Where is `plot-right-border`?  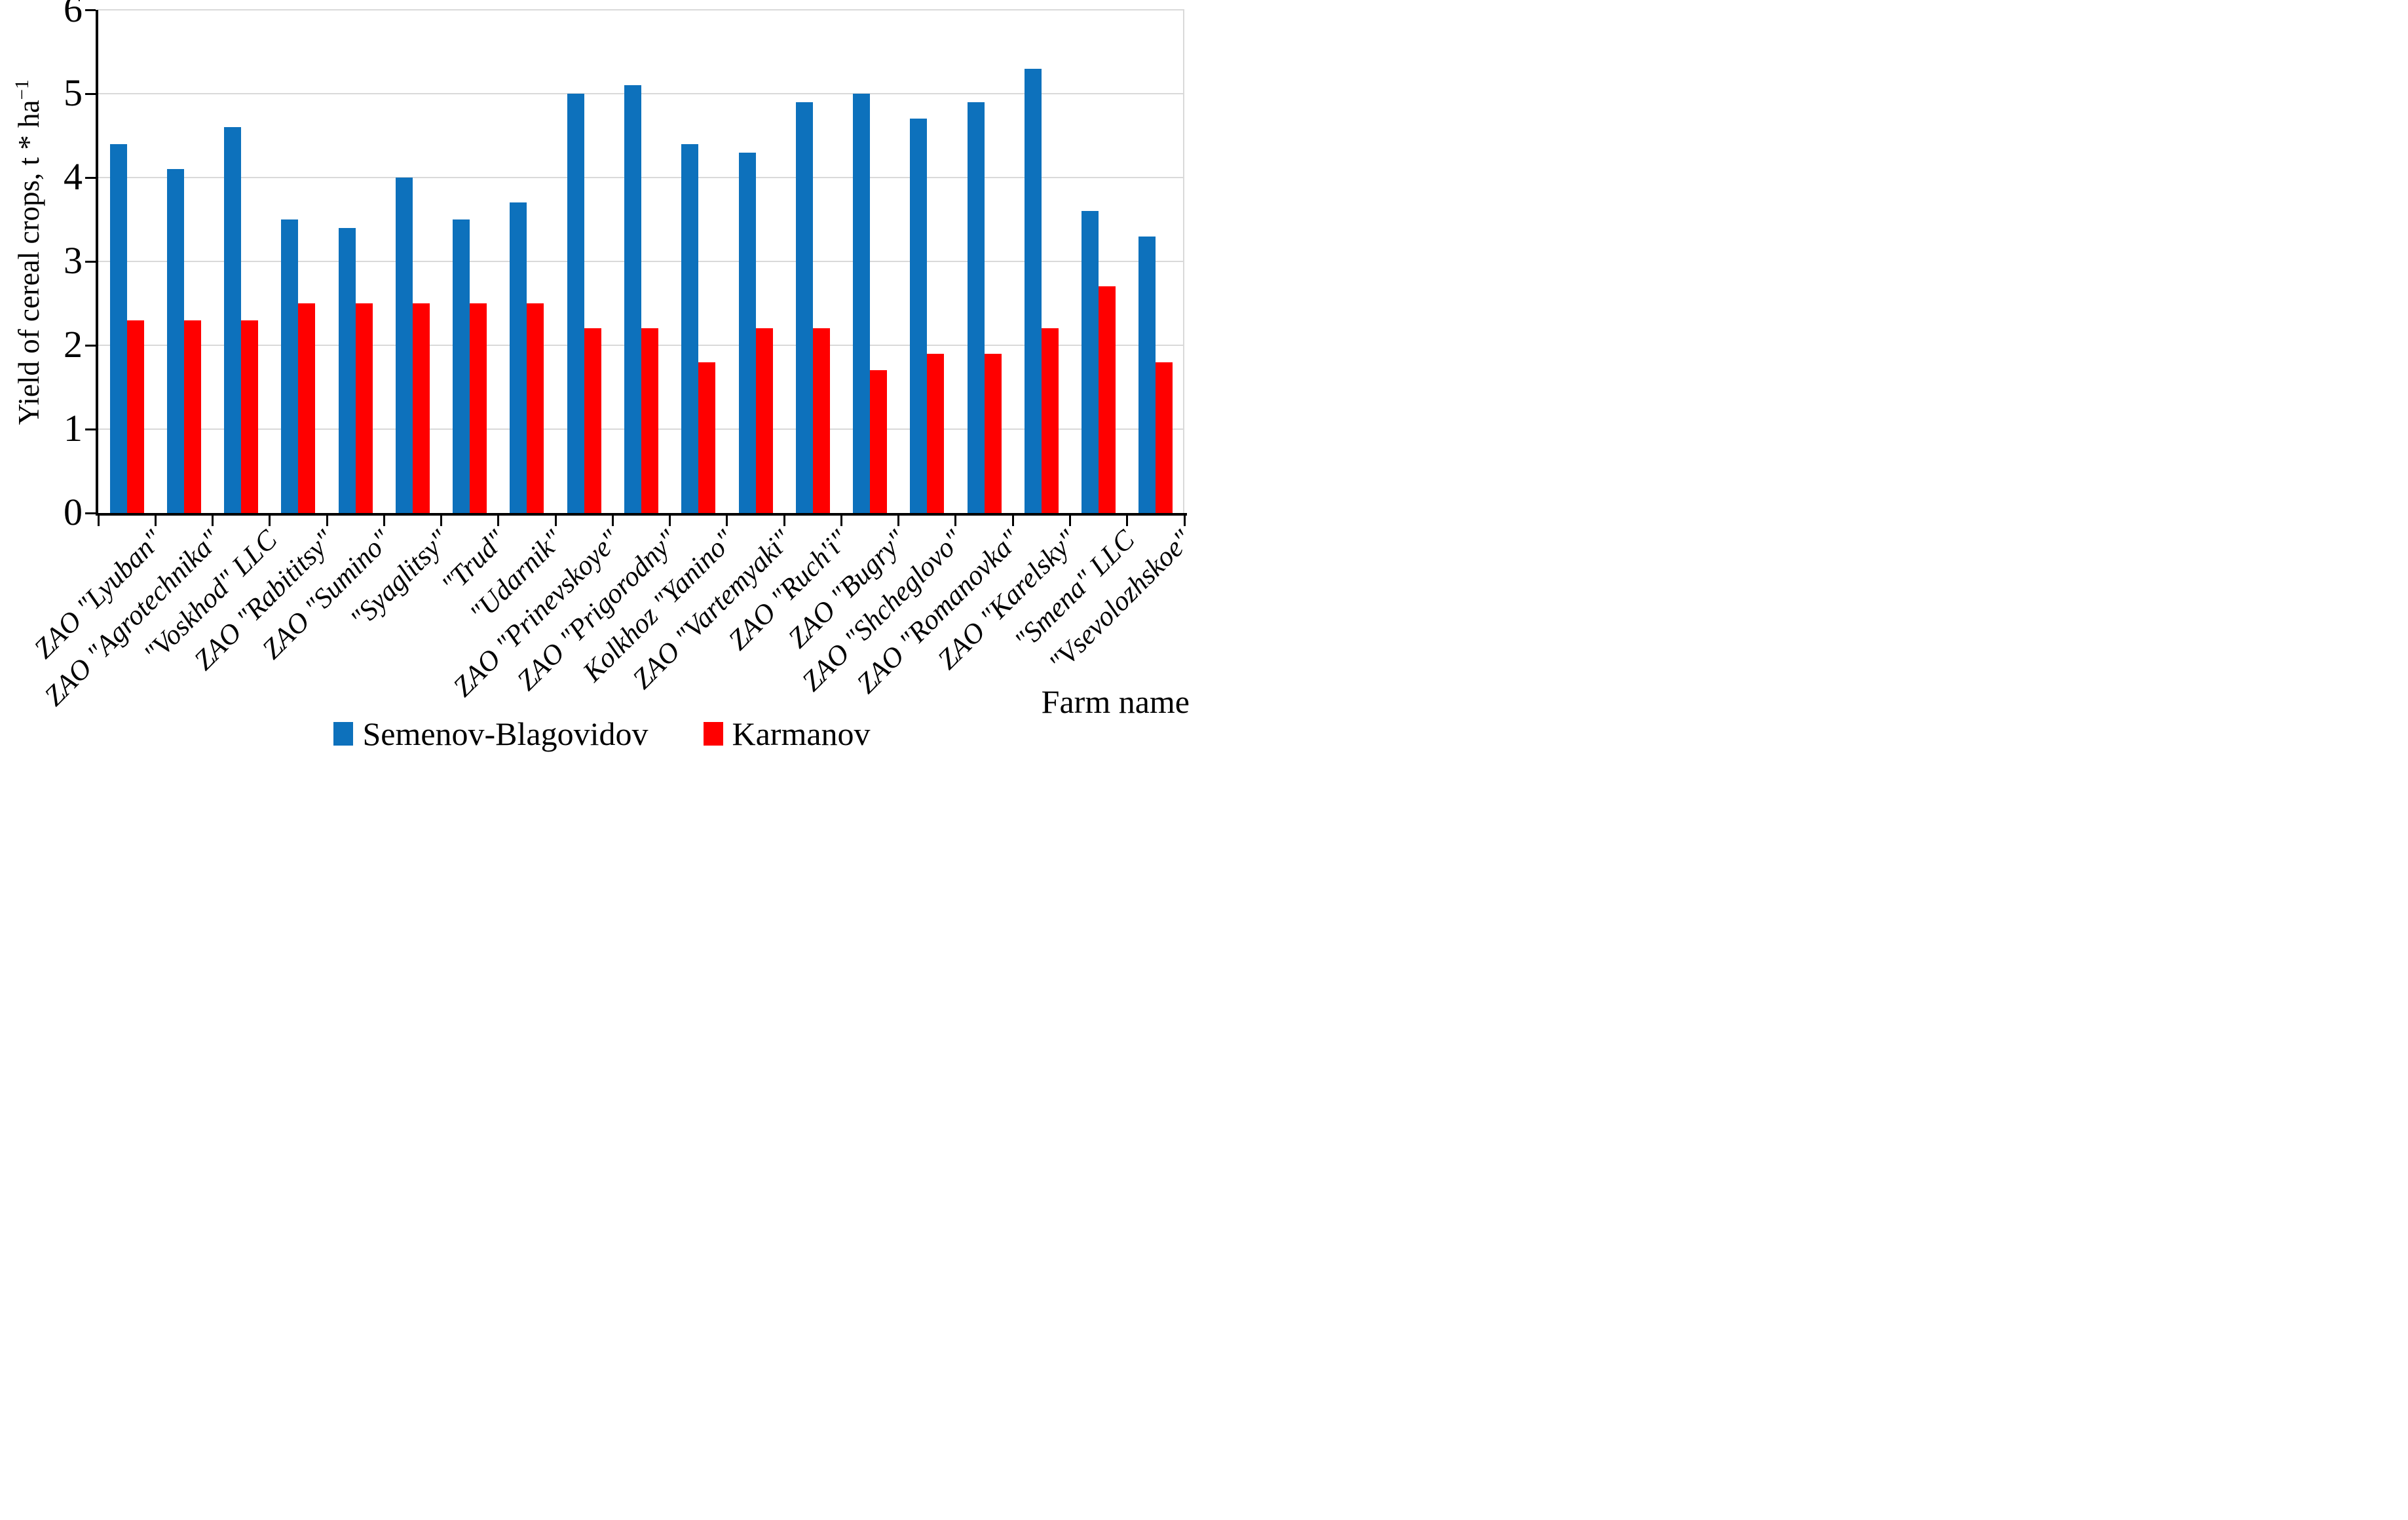
plot-right-border is located at coordinates (1183, 261).